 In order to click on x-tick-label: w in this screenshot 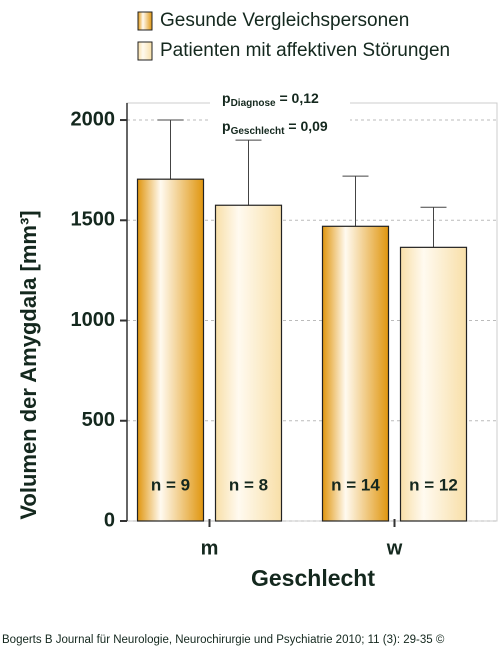, I will do `click(394, 548)`.